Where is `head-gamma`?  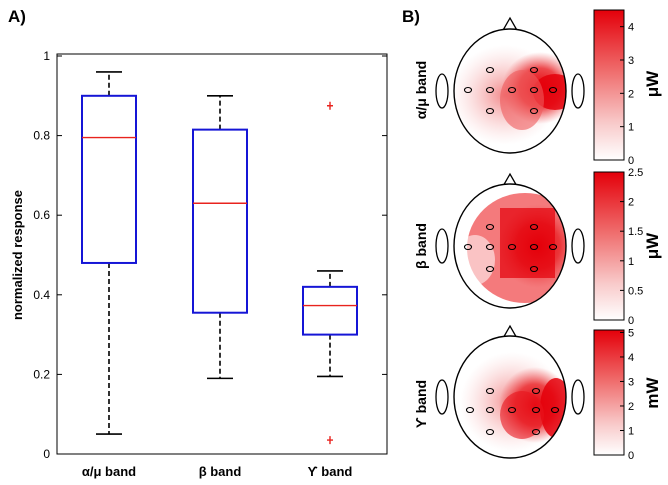
head-gamma is located at coordinates (510, 391).